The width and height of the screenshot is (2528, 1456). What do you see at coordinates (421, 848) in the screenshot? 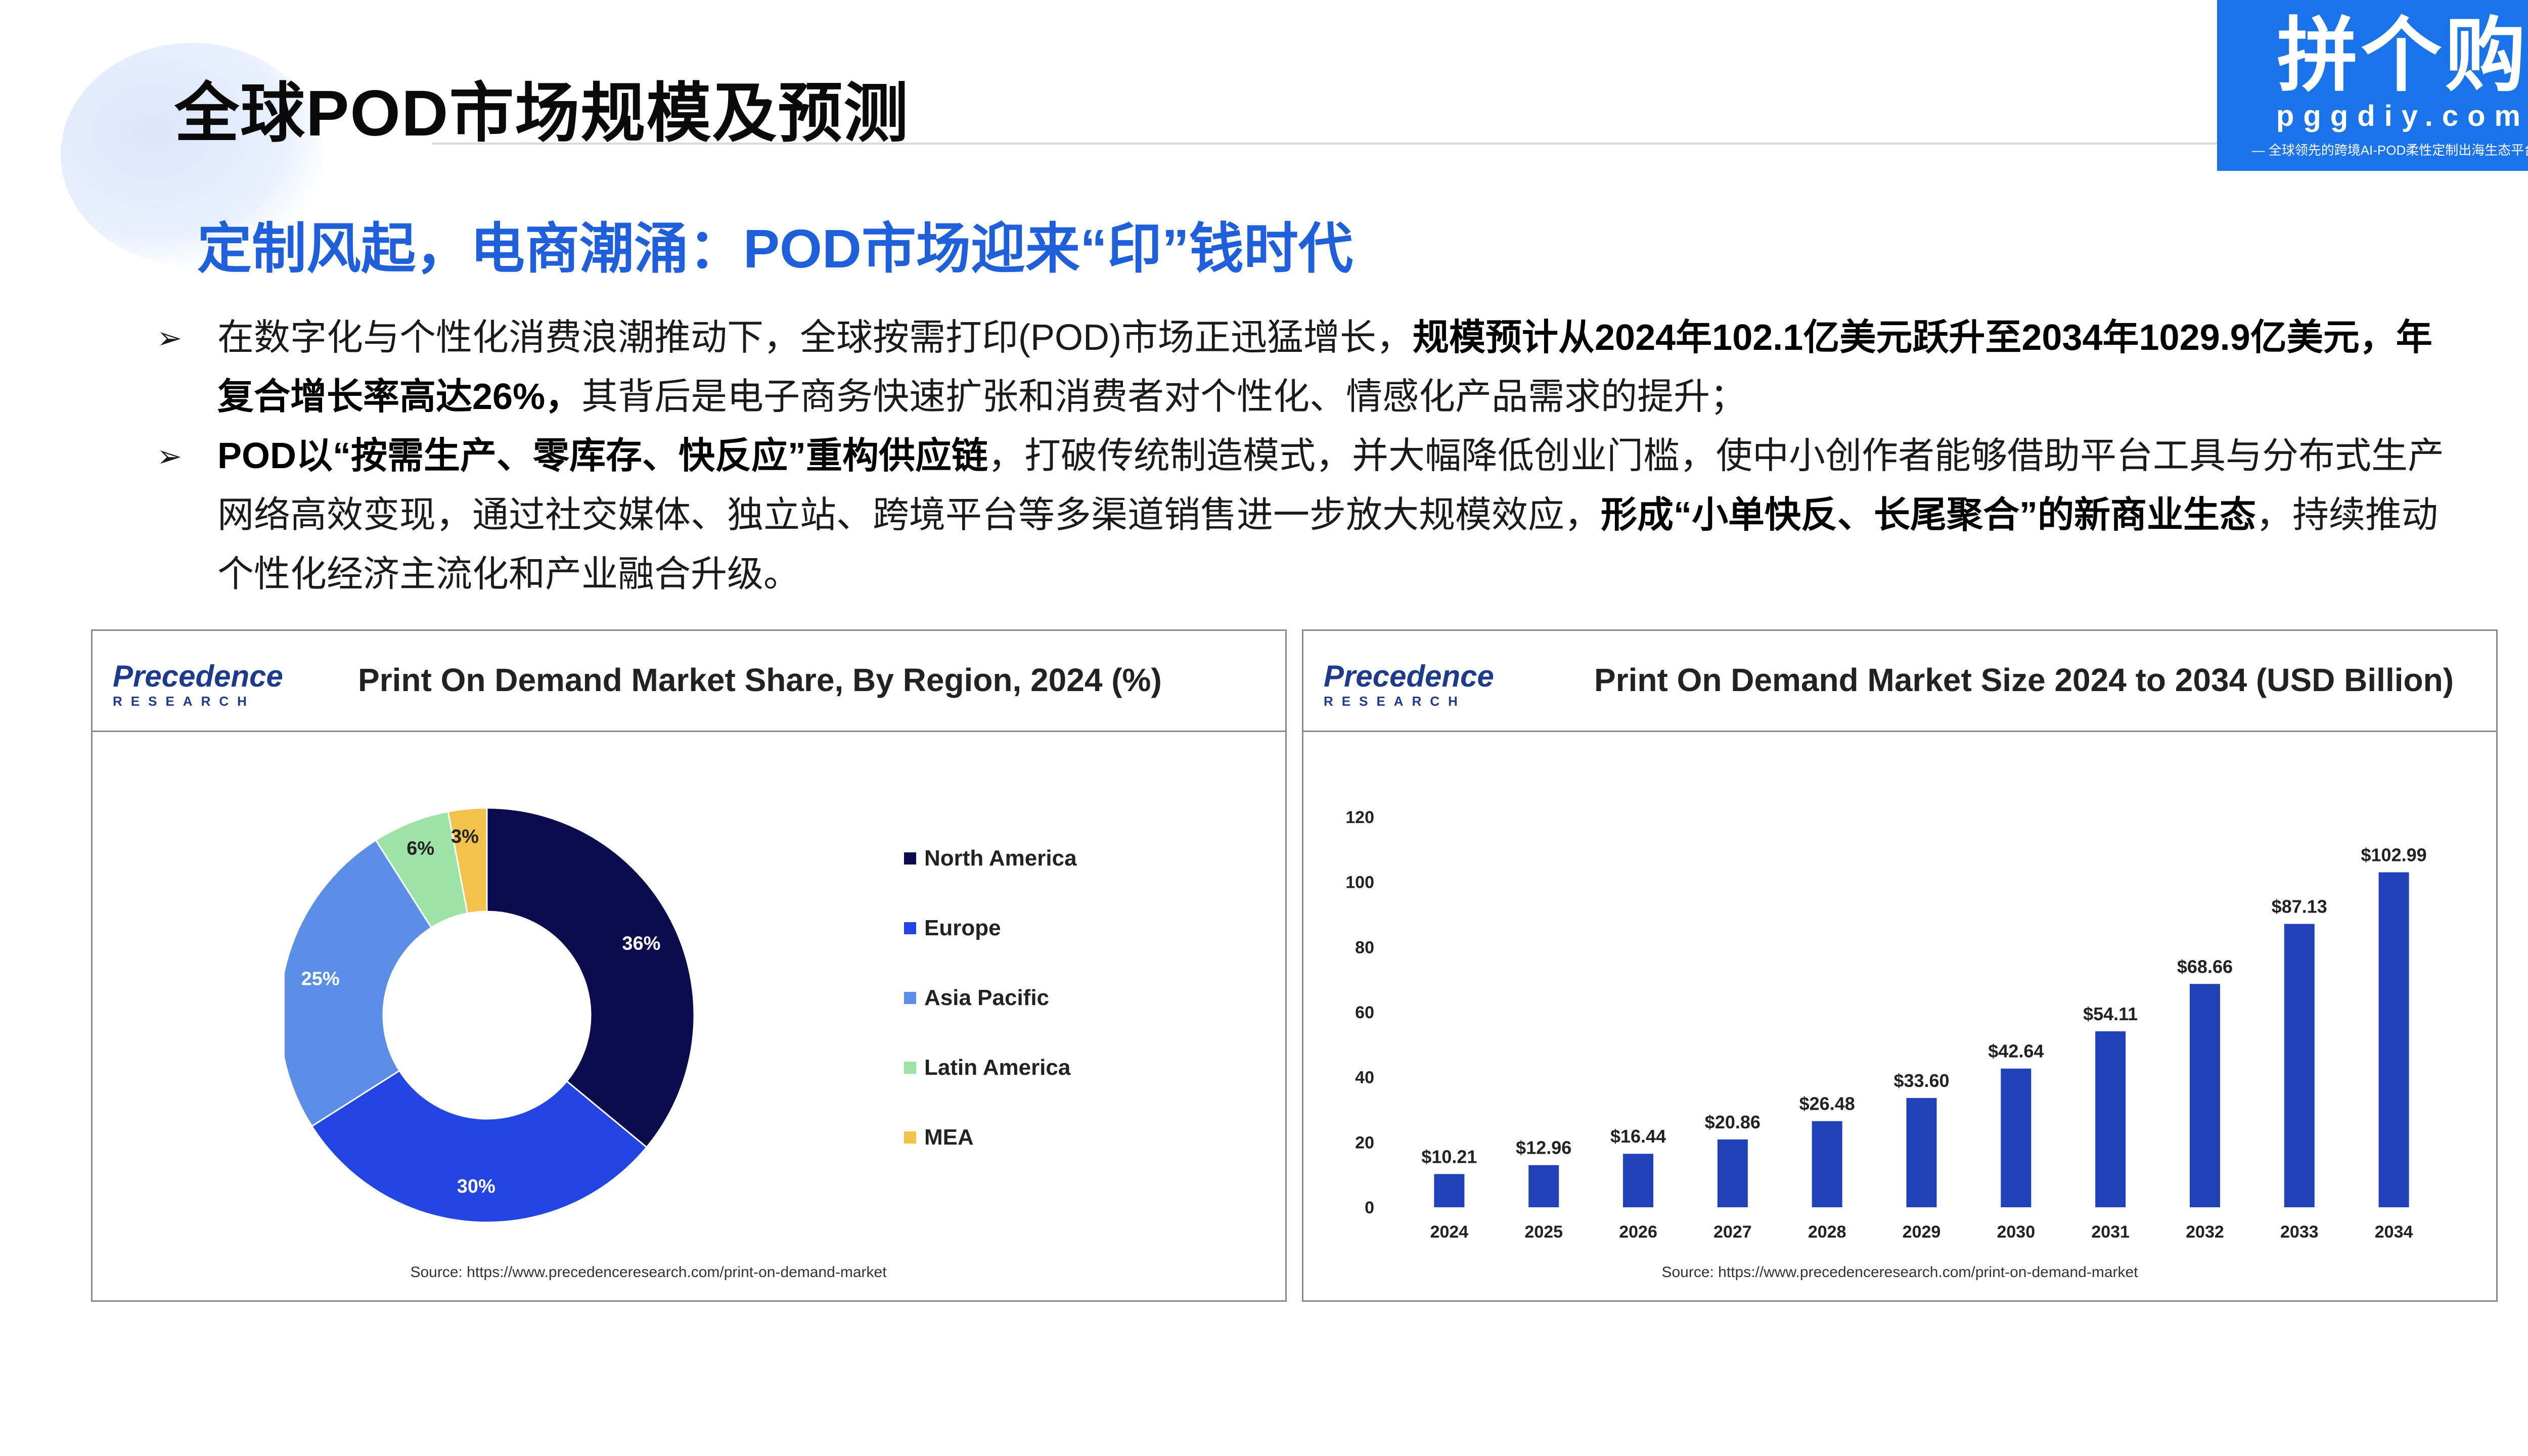
I see `donut-slice-label: 6%` at bounding box center [421, 848].